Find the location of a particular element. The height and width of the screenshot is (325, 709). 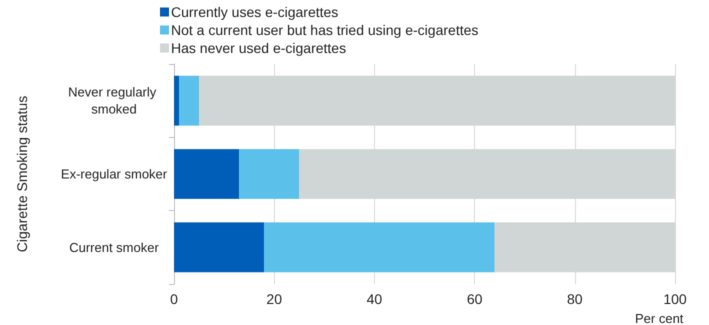

legend-label: Currently uses e-cigarettes is located at coordinates (254, 12).